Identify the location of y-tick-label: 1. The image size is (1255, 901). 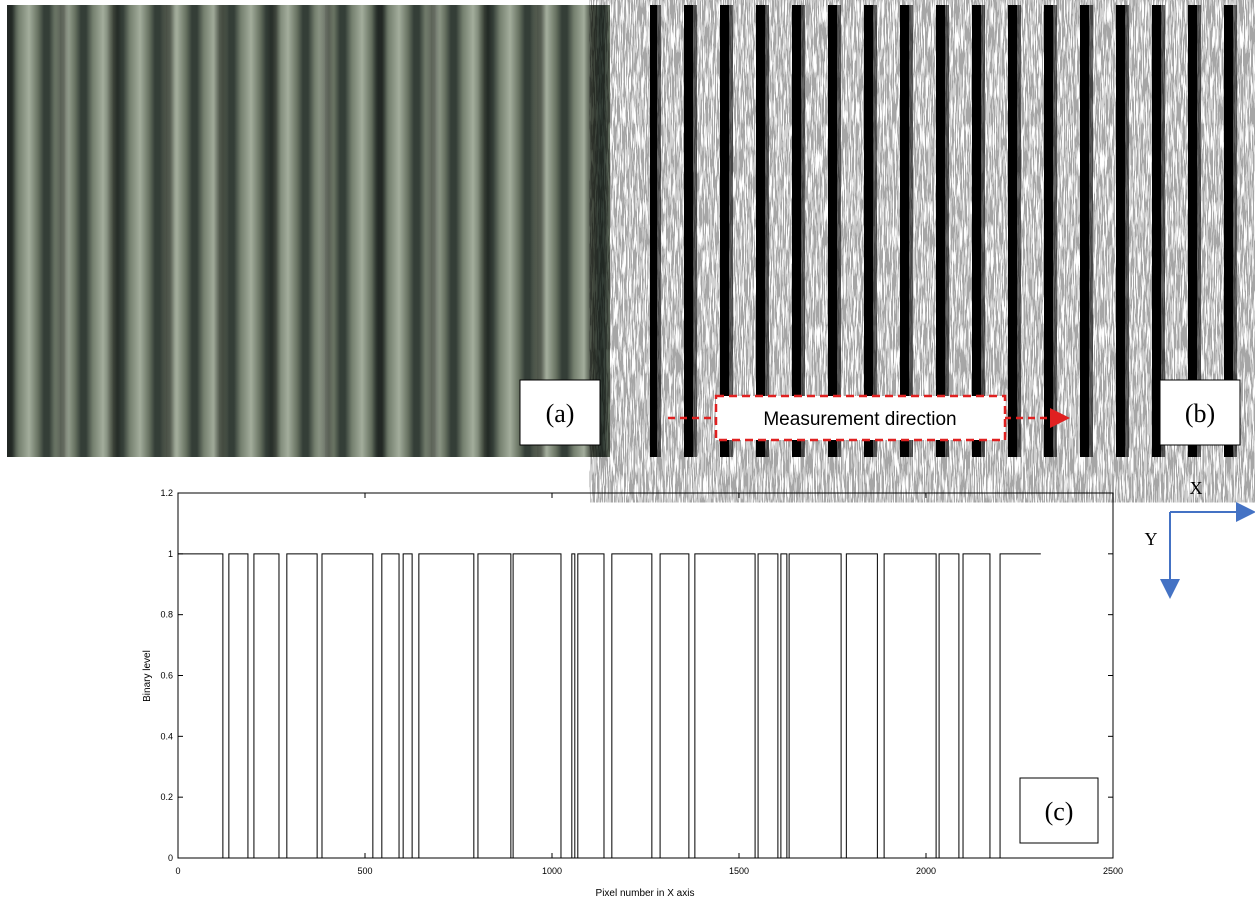
(170, 554).